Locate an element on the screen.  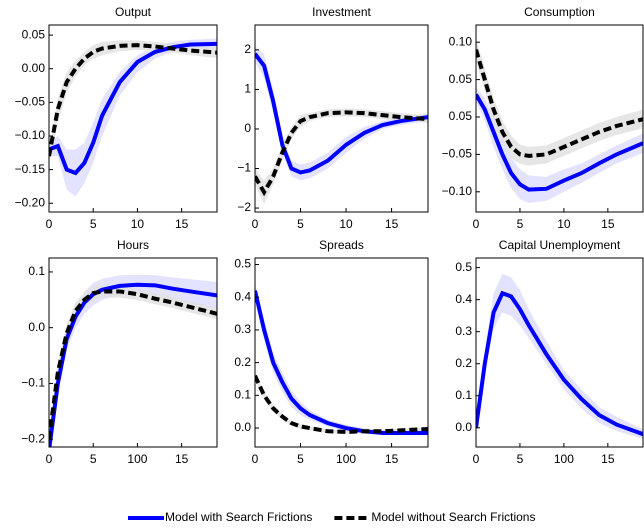
legend-label: Model without Search Frictions is located at coordinates (453, 517).